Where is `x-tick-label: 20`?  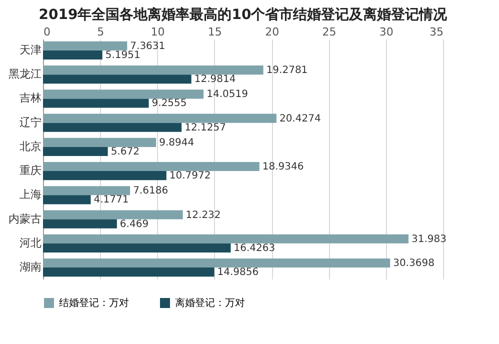 x-tick-label: 20 is located at coordinates (272, 32).